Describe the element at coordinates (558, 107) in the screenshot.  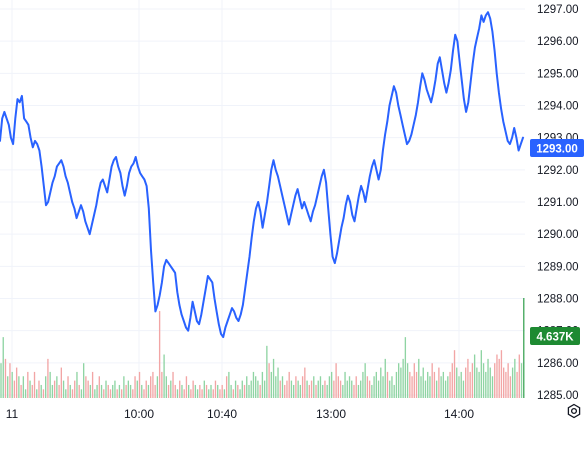
I see `y-tick-label: 1294.00` at that location.